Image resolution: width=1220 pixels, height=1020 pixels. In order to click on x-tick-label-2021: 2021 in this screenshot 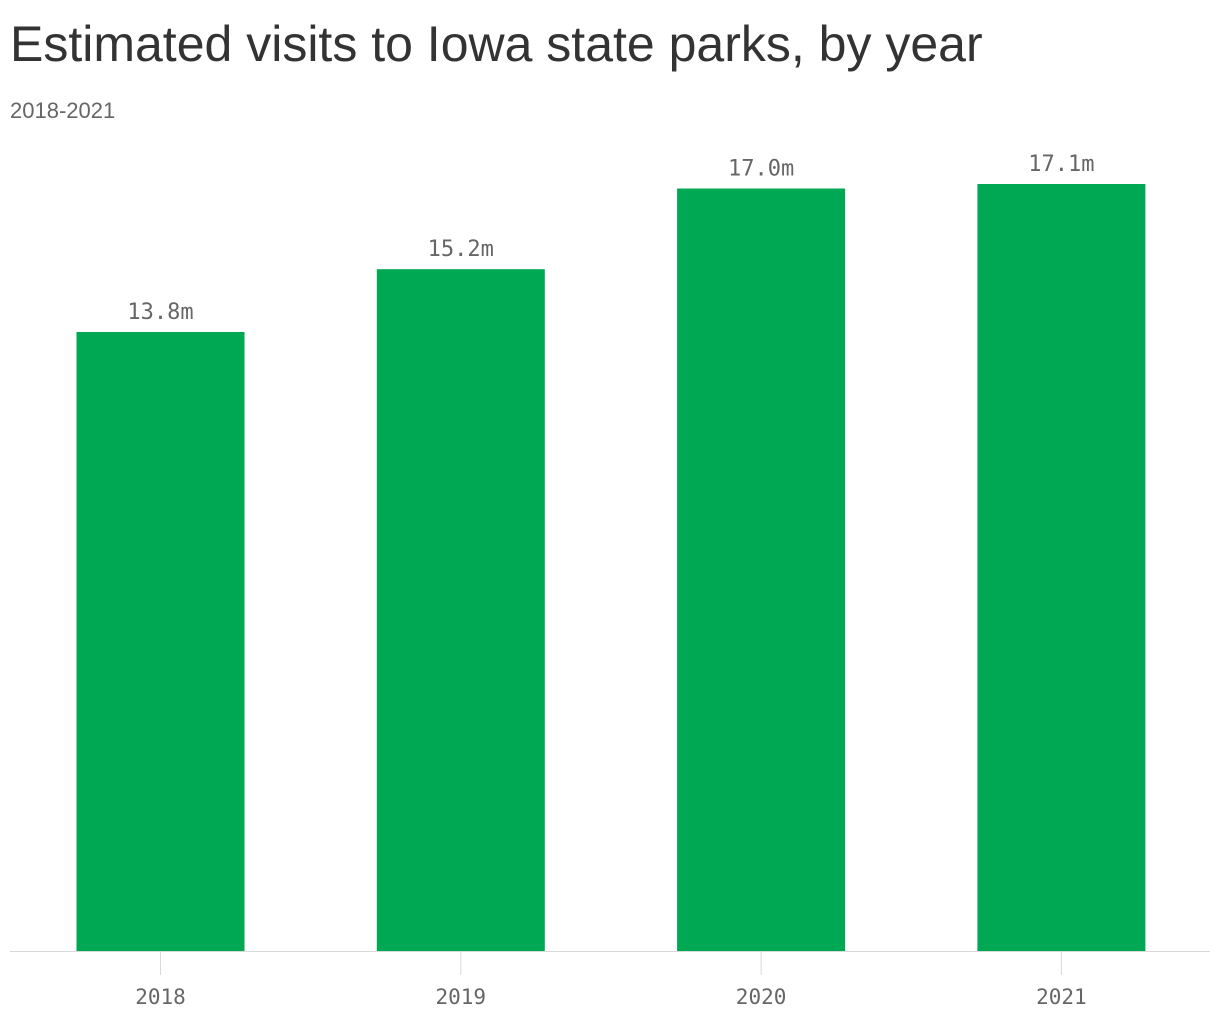, I will do `click(1061, 997)`.